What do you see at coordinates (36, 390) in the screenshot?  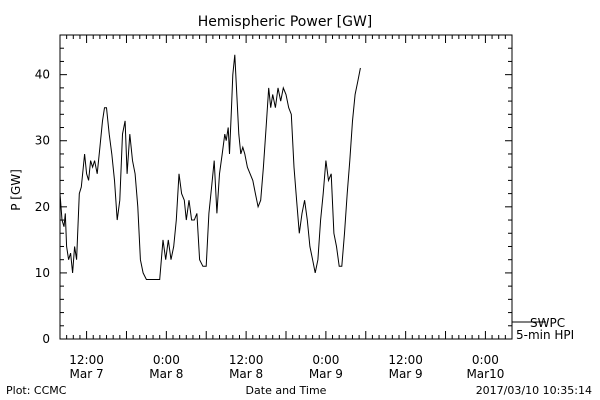 I see `plot-credit: Plot: CCMC` at bounding box center [36, 390].